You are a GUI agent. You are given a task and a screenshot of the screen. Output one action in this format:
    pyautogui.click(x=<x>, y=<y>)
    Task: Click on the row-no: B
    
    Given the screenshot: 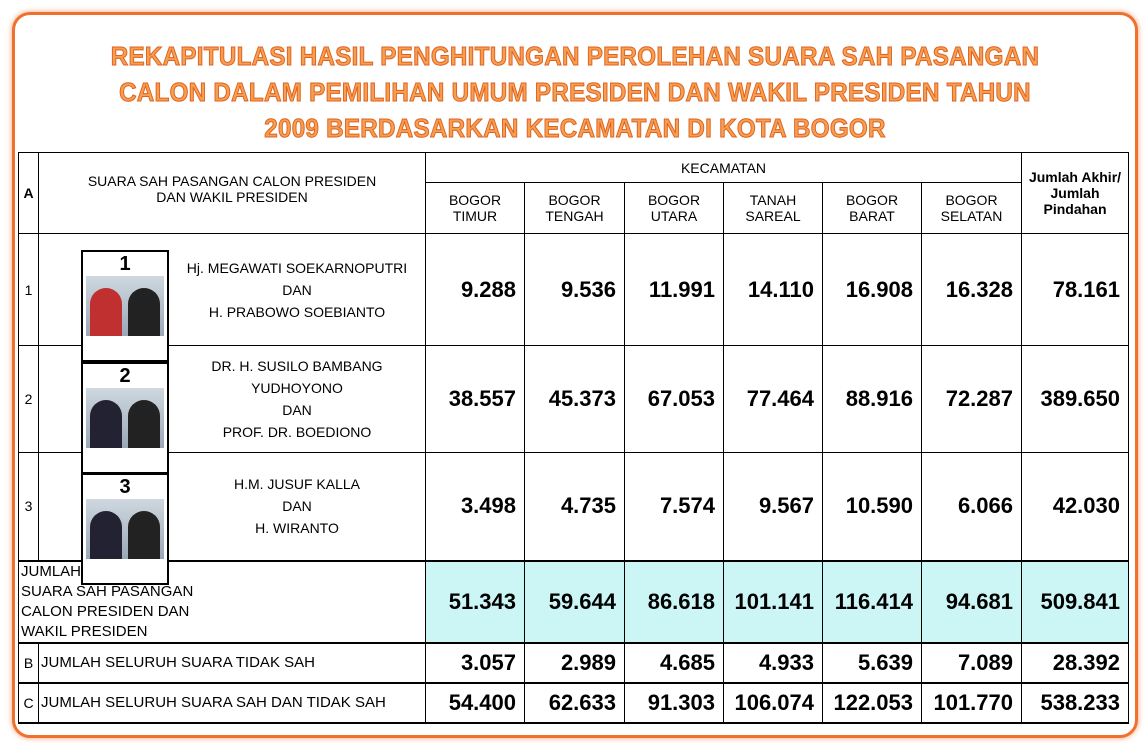 What is the action you would take?
    pyautogui.click(x=28, y=663)
    